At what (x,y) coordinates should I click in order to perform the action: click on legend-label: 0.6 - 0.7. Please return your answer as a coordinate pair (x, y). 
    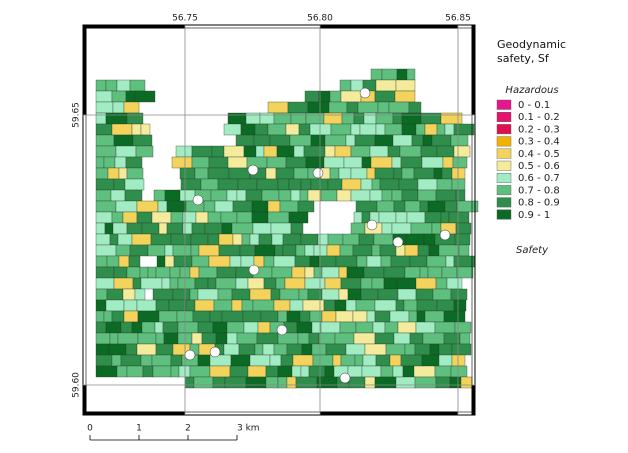
    Looking at the image, I should click on (539, 178).